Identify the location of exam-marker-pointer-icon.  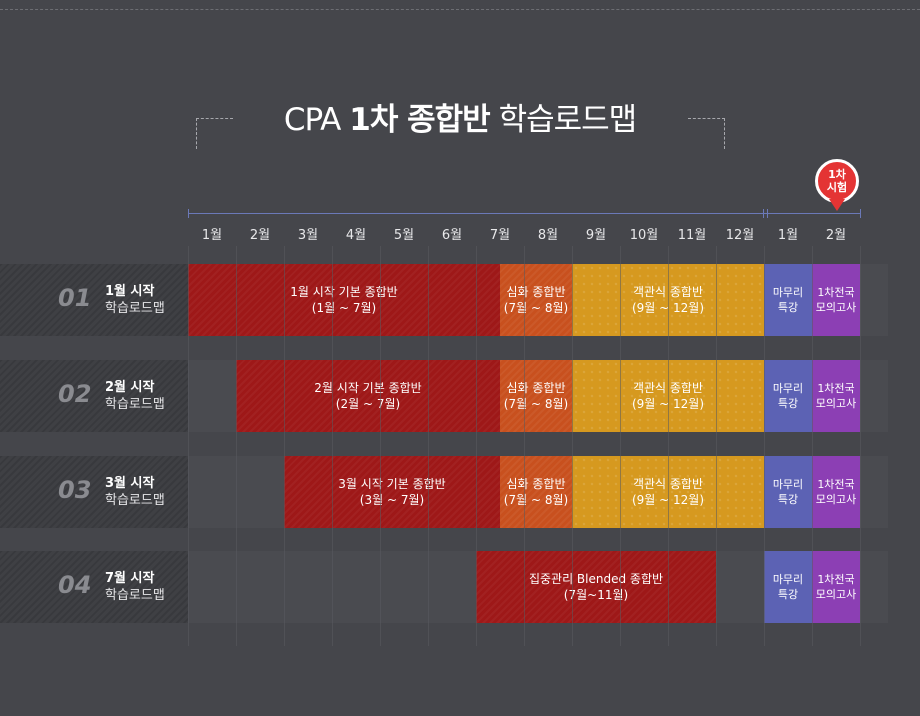
(837, 205).